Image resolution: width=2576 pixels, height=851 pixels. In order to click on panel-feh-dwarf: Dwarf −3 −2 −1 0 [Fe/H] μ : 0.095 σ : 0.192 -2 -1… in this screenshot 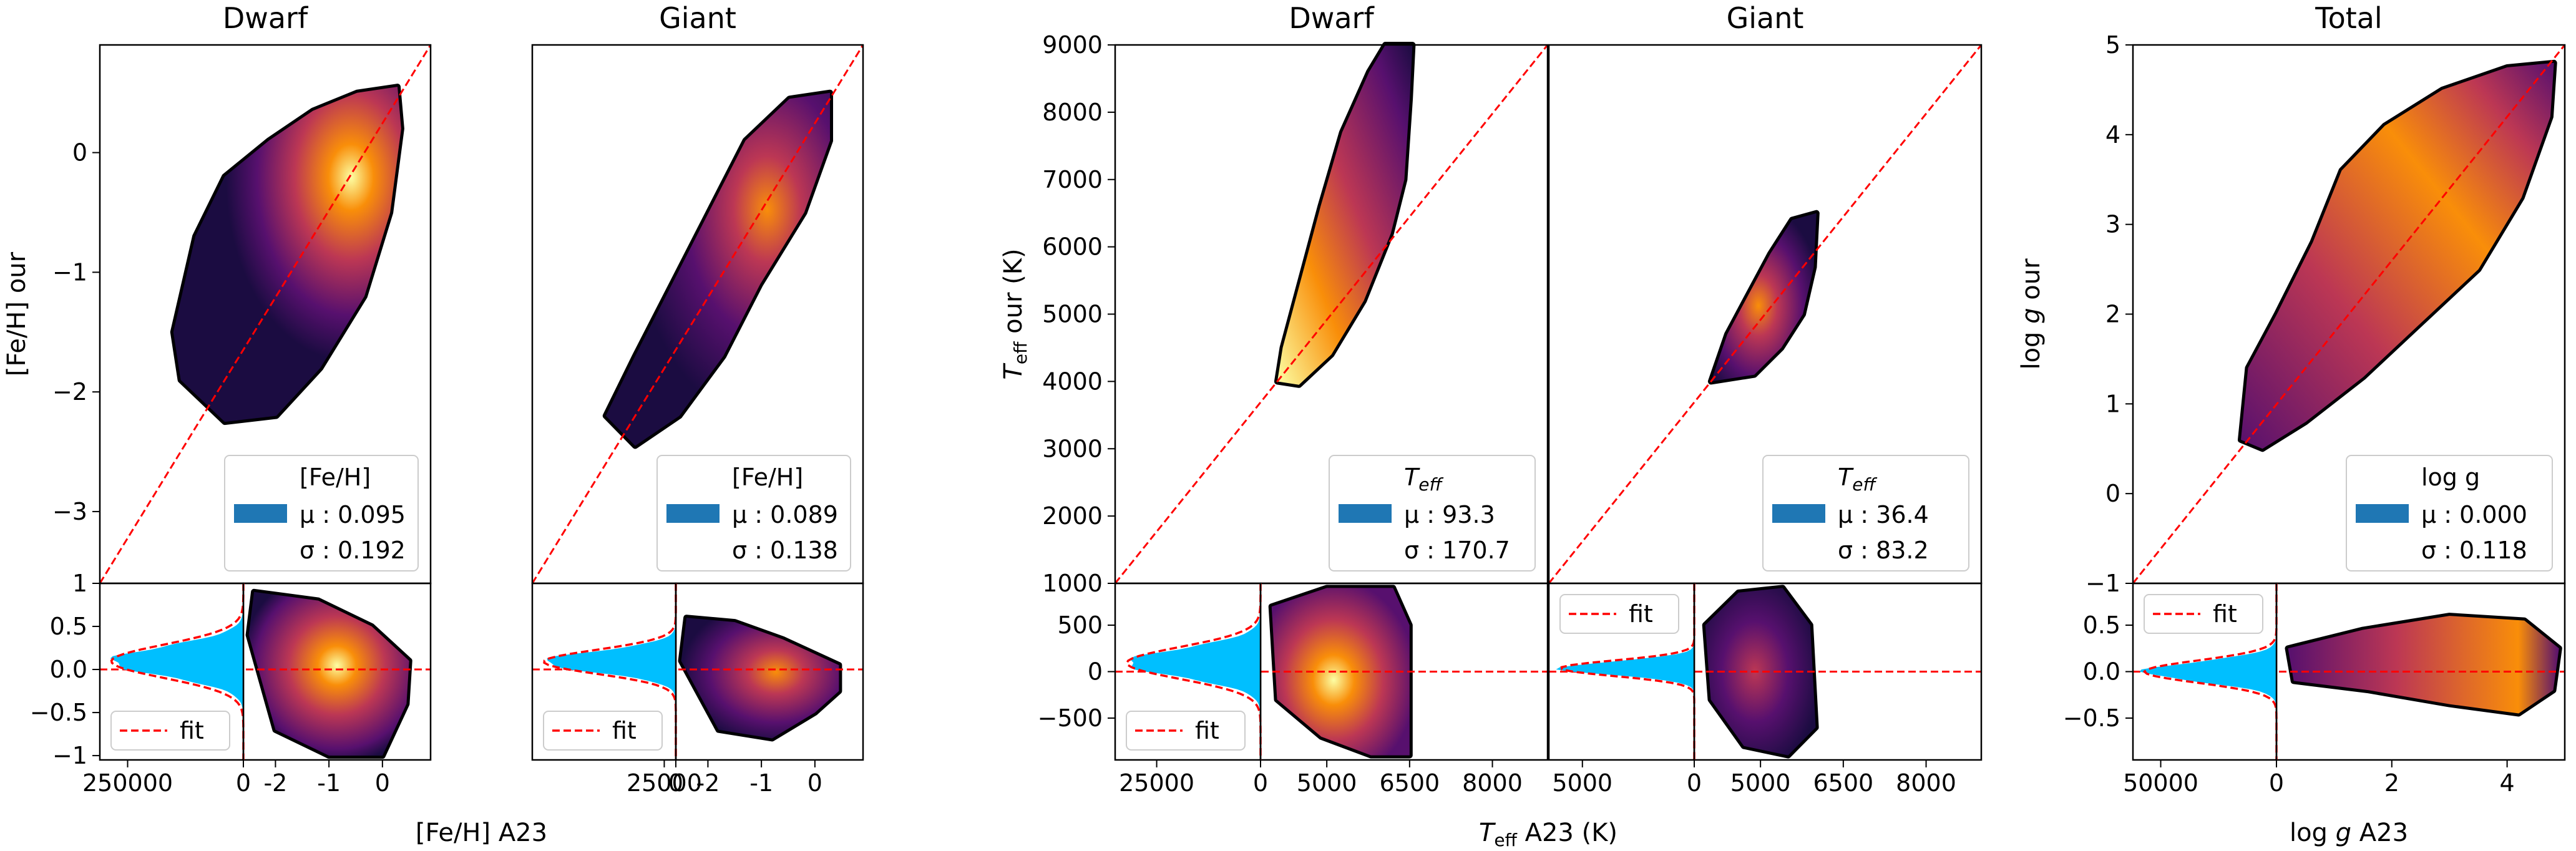, I will do `click(231, 399)`.